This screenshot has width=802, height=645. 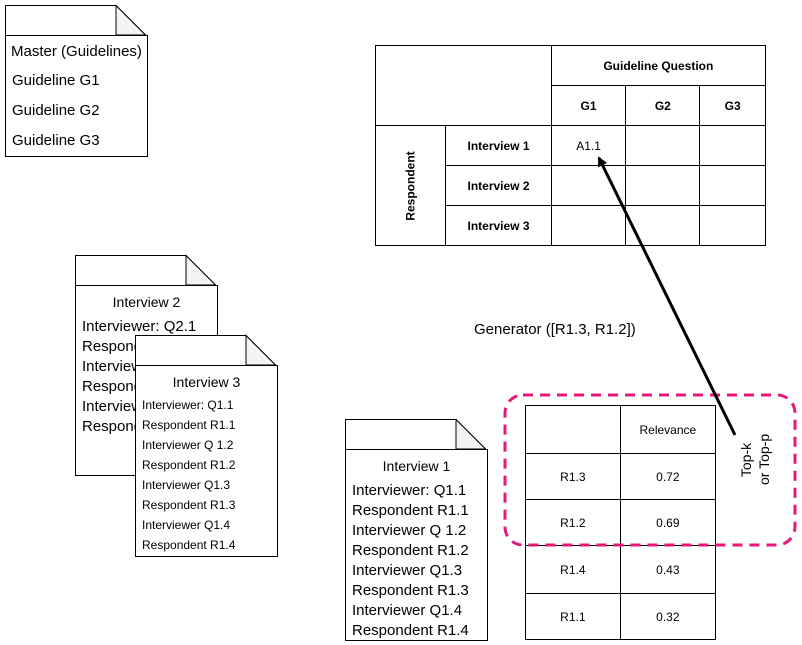 What do you see at coordinates (410, 510) in the screenshot?
I see `interview-1-line: Respondent R1.1` at bounding box center [410, 510].